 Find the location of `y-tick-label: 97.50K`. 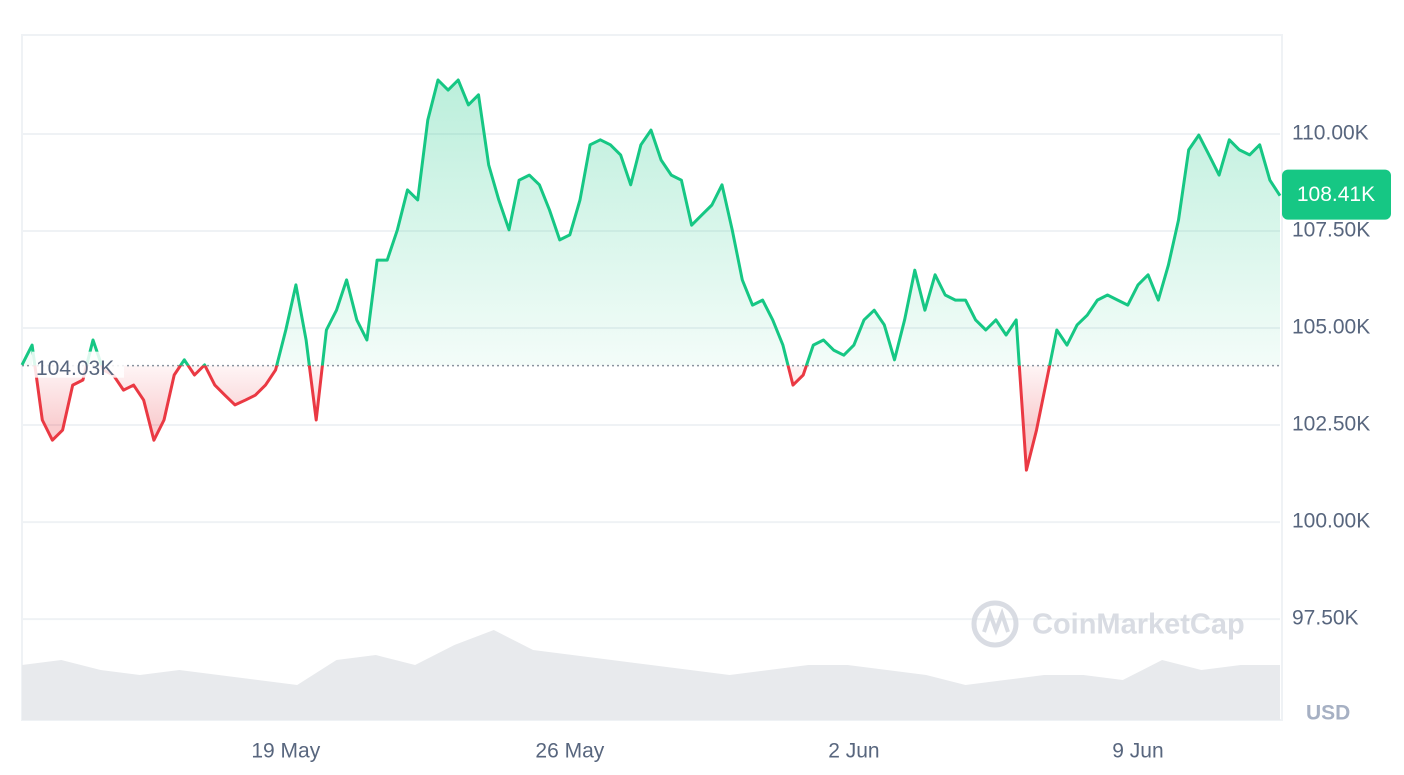

y-tick-label: 97.50K is located at coordinates (1325, 618).